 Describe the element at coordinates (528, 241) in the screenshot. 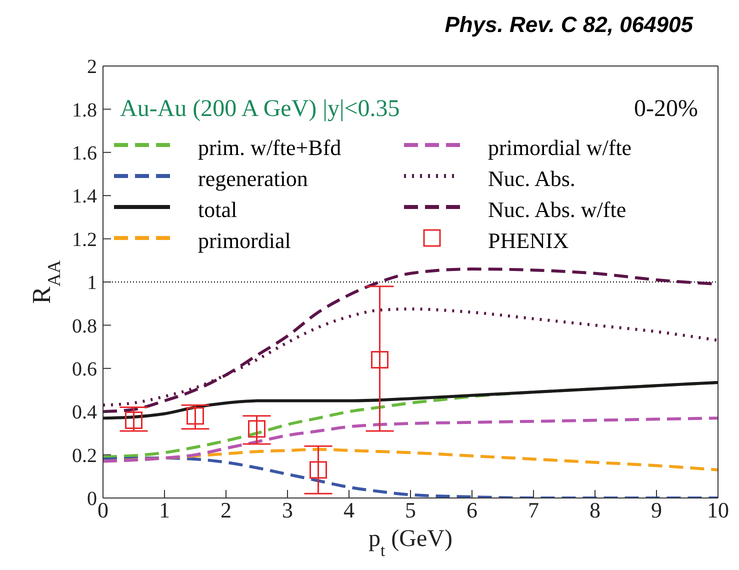

I see `legend-label: PHENIX` at that location.